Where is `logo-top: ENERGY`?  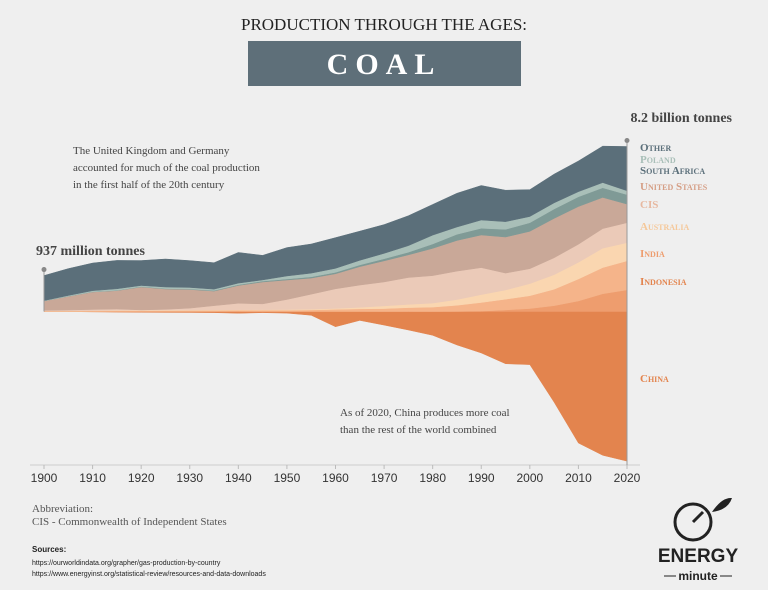 logo-top: ENERGY is located at coordinates (698, 556).